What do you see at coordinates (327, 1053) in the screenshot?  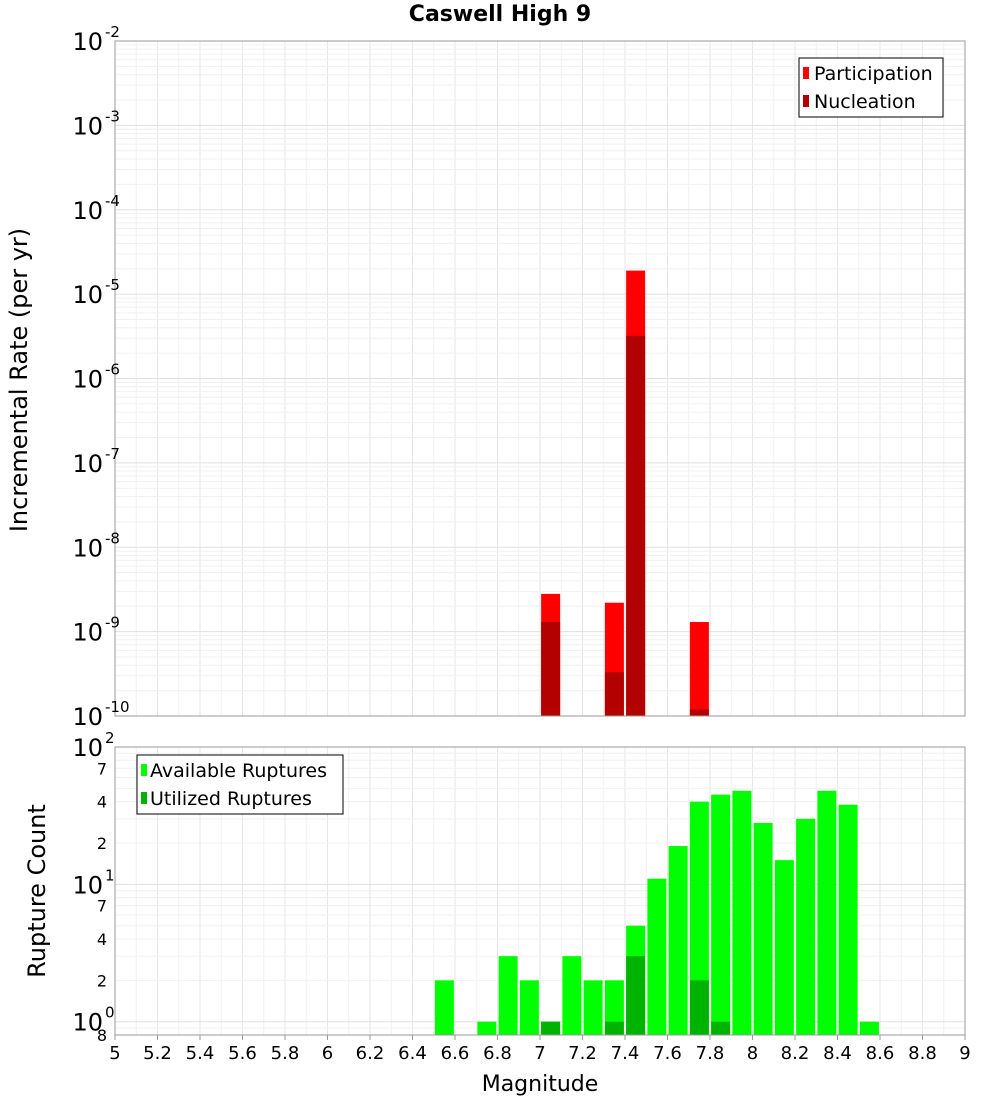 I see `x-tick-label: 6` at bounding box center [327, 1053].